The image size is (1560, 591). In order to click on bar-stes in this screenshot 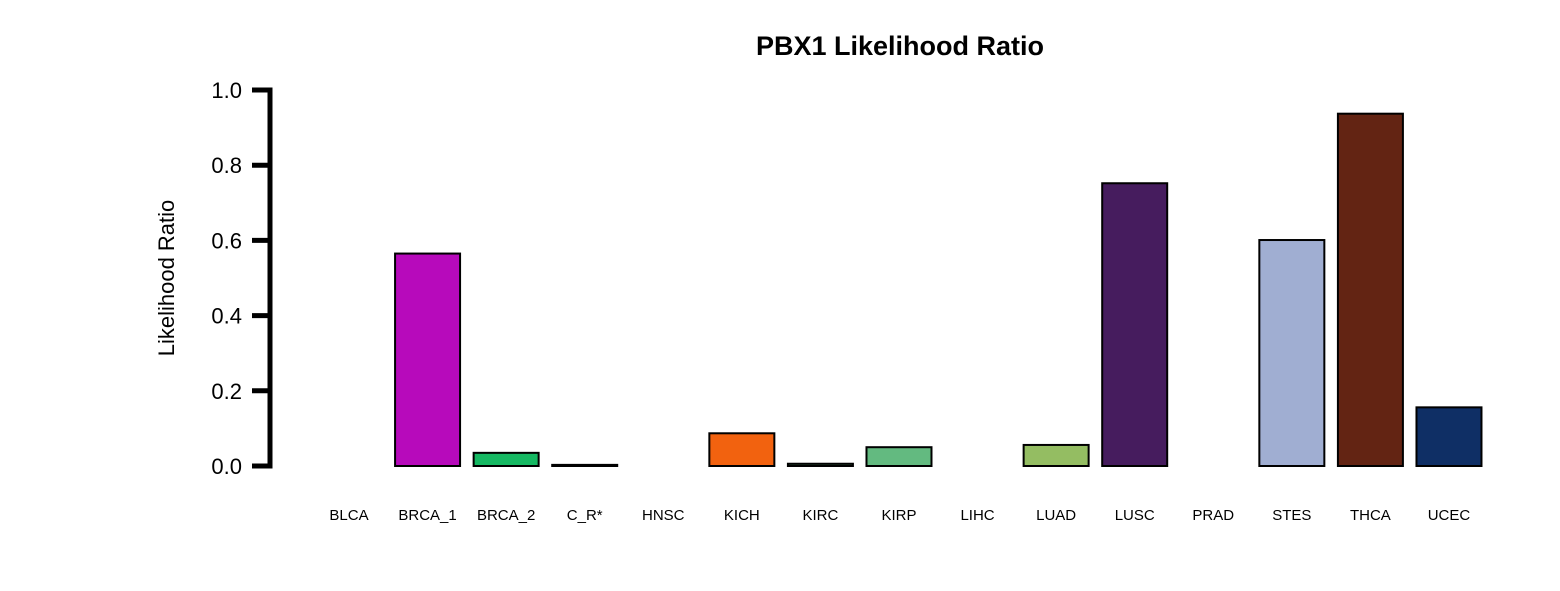, I will do `click(1292, 353)`.